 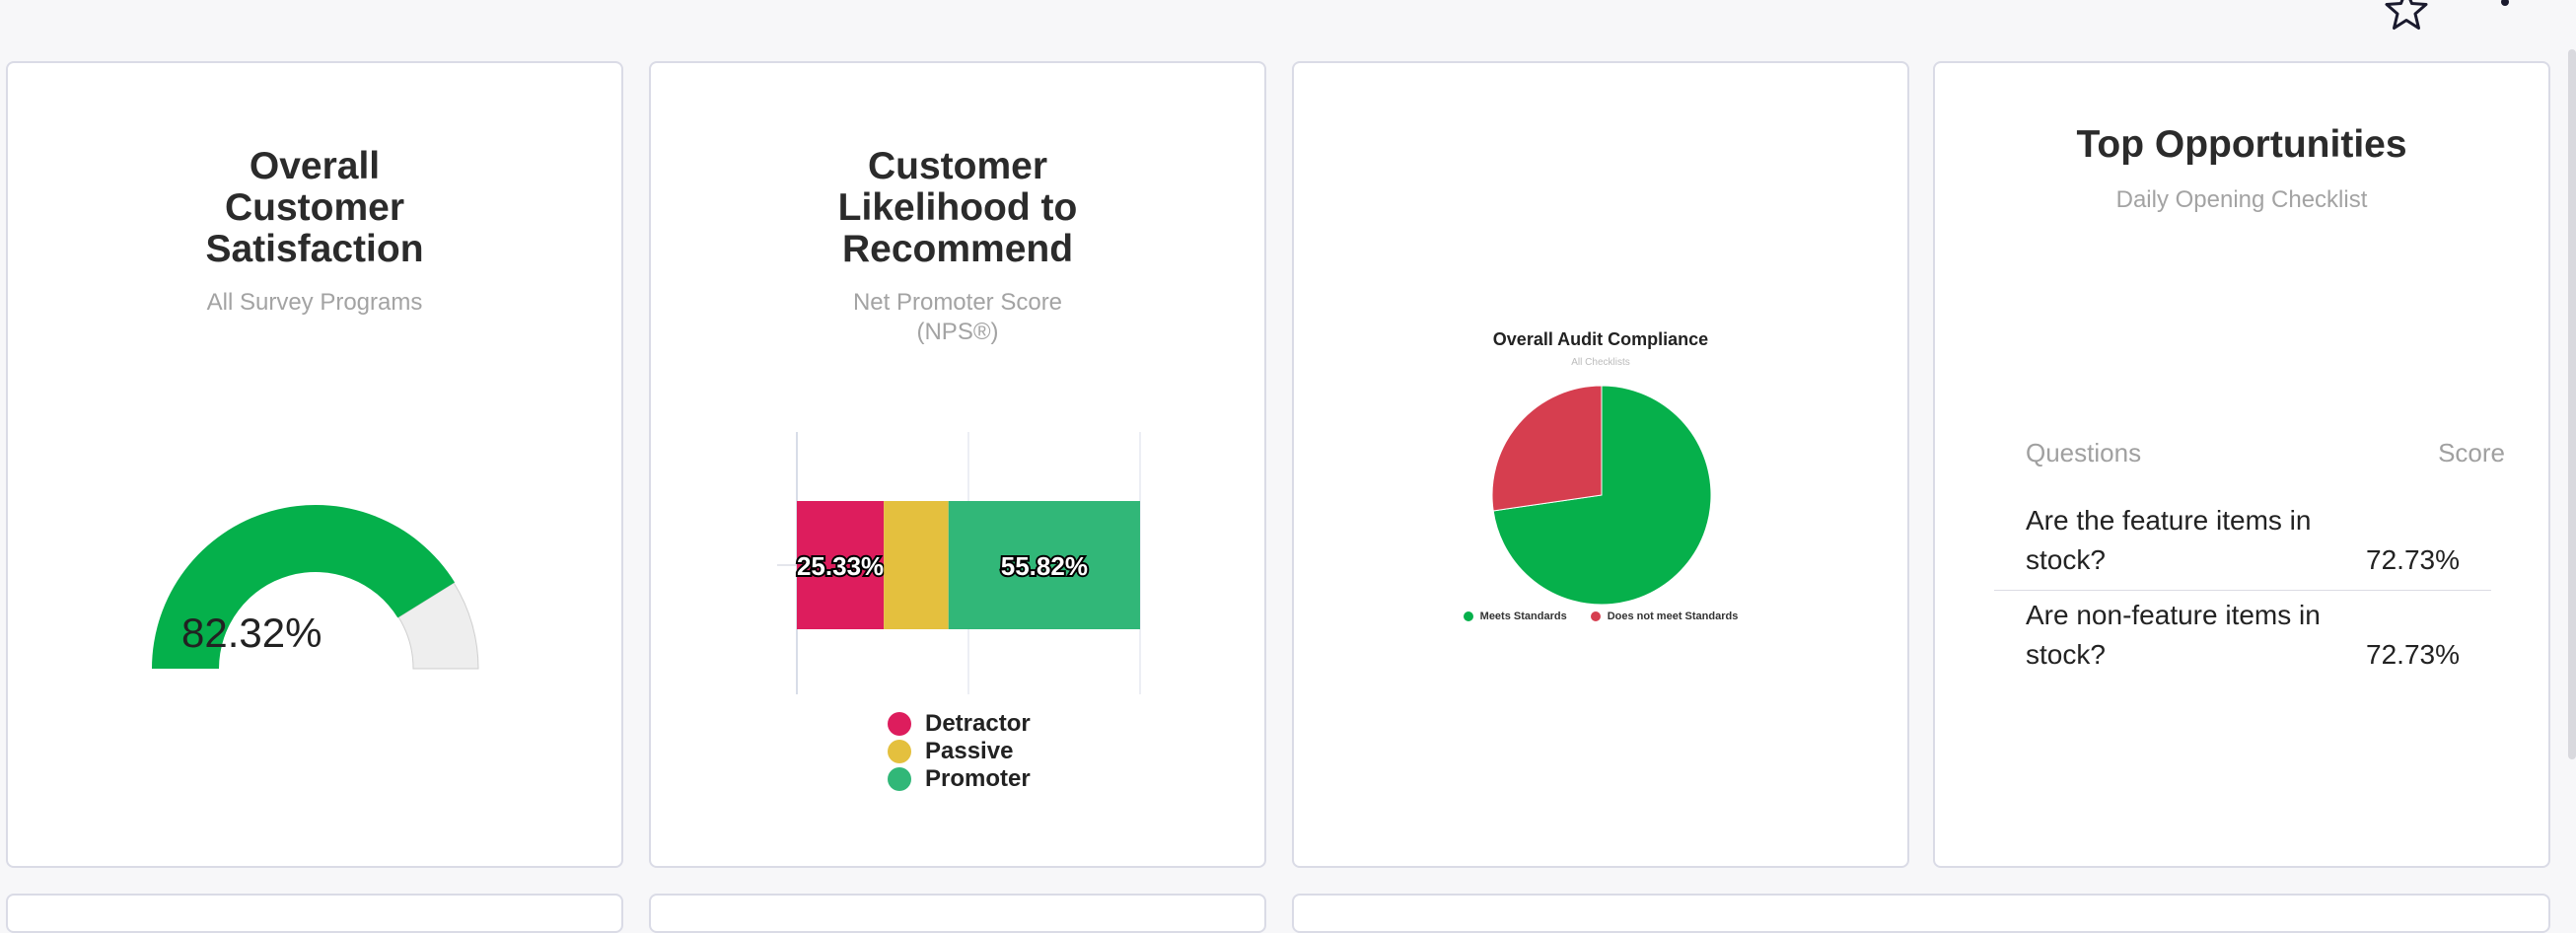 I want to click on star-outline-icon, so click(x=2407, y=17).